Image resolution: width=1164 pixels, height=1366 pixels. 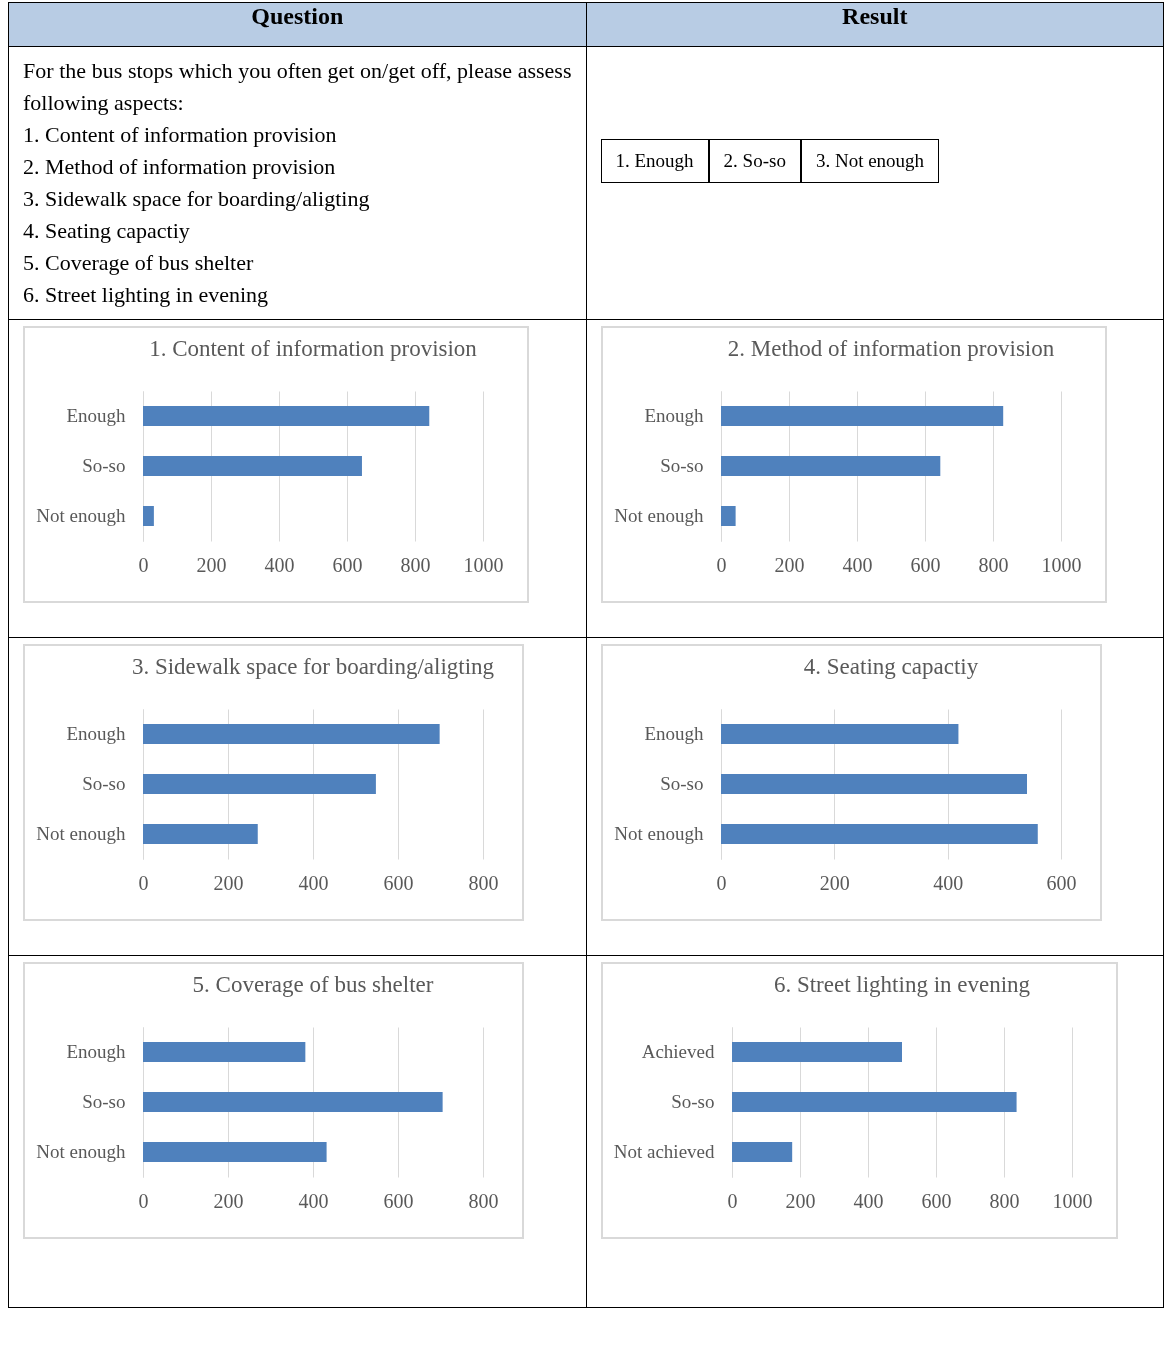 What do you see at coordinates (139, 263) in the screenshot?
I see `text: 5. Coverage of bus shelter` at bounding box center [139, 263].